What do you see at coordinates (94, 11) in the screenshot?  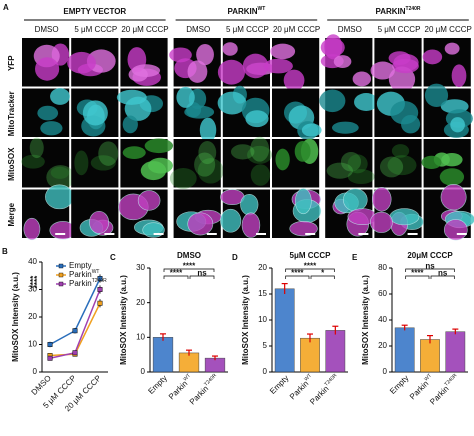 I see `group-header: EMPTY VECTOR` at bounding box center [94, 11].